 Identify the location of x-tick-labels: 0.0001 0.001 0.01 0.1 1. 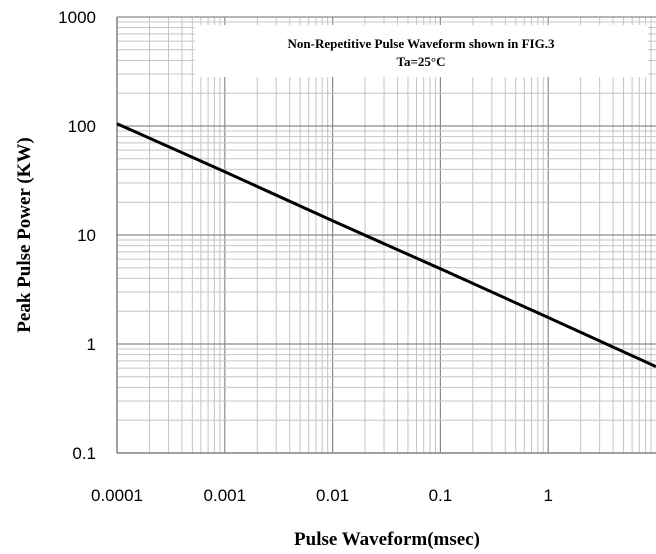
(322, 495).